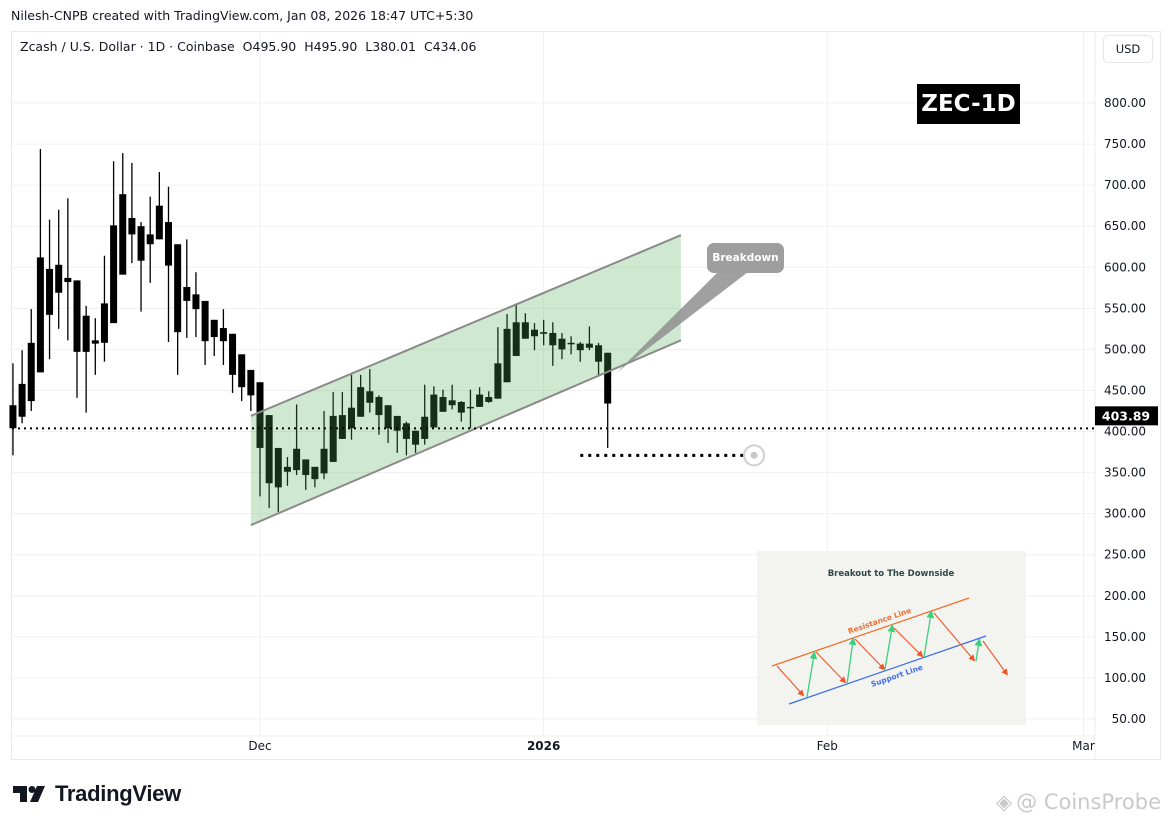  What do you see at coordinates (1125, 473) in the screenshot?
I see `y-tick-label: 350.00` at bounding box center [1125, 473].